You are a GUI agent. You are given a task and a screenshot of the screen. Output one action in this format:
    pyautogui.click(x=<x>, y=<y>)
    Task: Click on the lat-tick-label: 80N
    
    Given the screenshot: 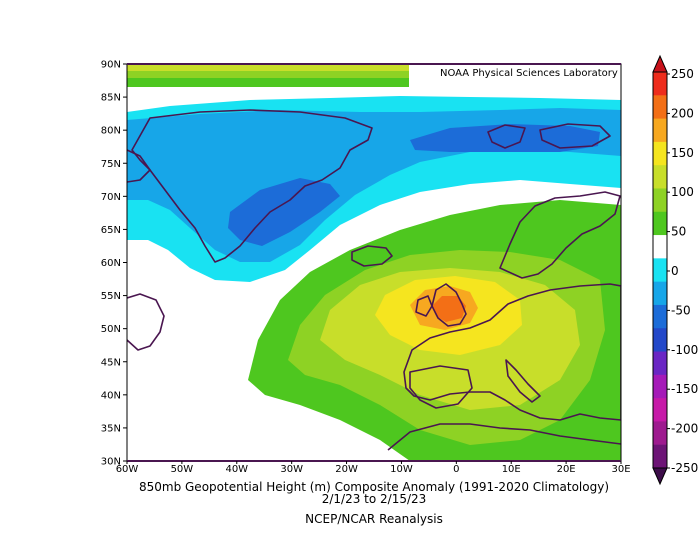 What is the action you would take?
    pyautogui.click(x=111, y=131)
    